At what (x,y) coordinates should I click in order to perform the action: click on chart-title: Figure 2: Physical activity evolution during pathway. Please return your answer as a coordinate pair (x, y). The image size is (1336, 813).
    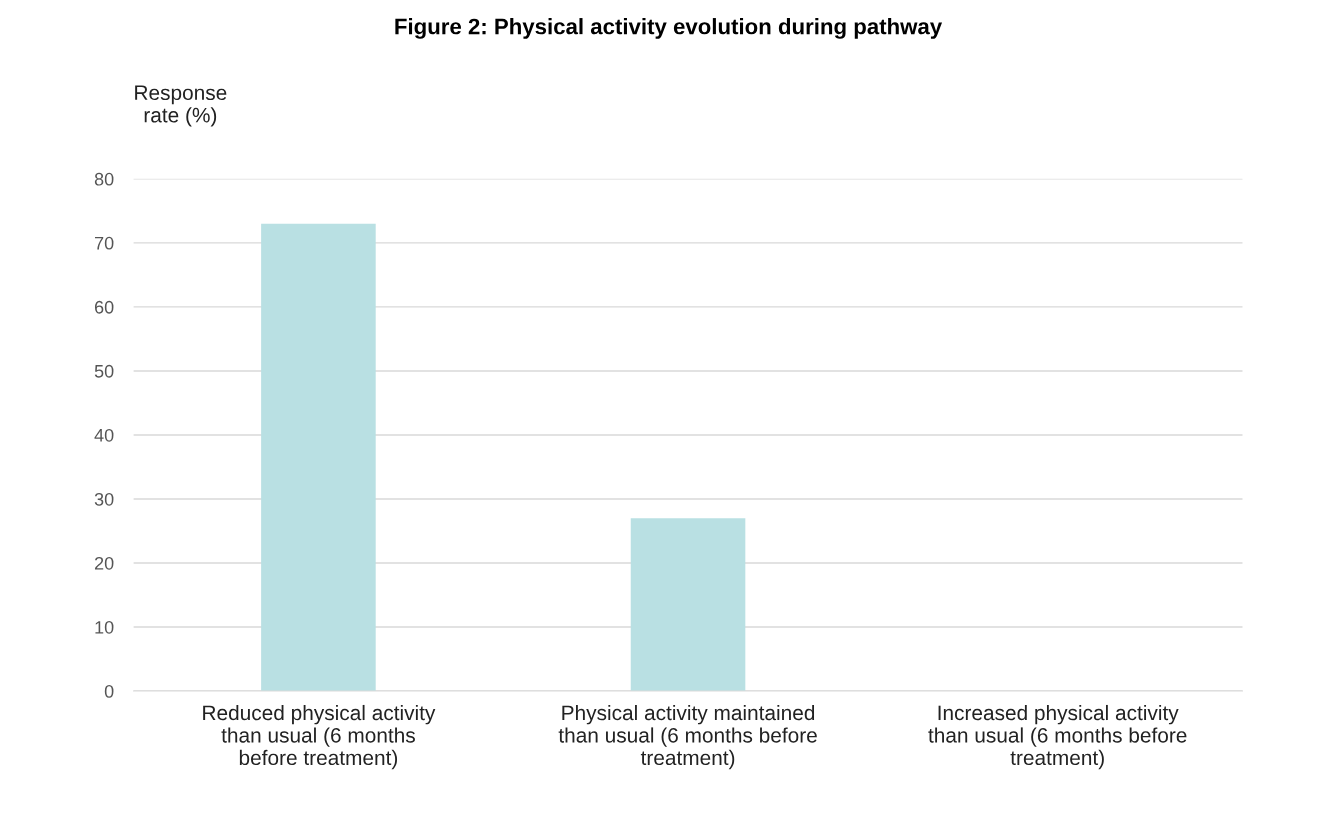
    Looking at the image, I should click on (669, 28).